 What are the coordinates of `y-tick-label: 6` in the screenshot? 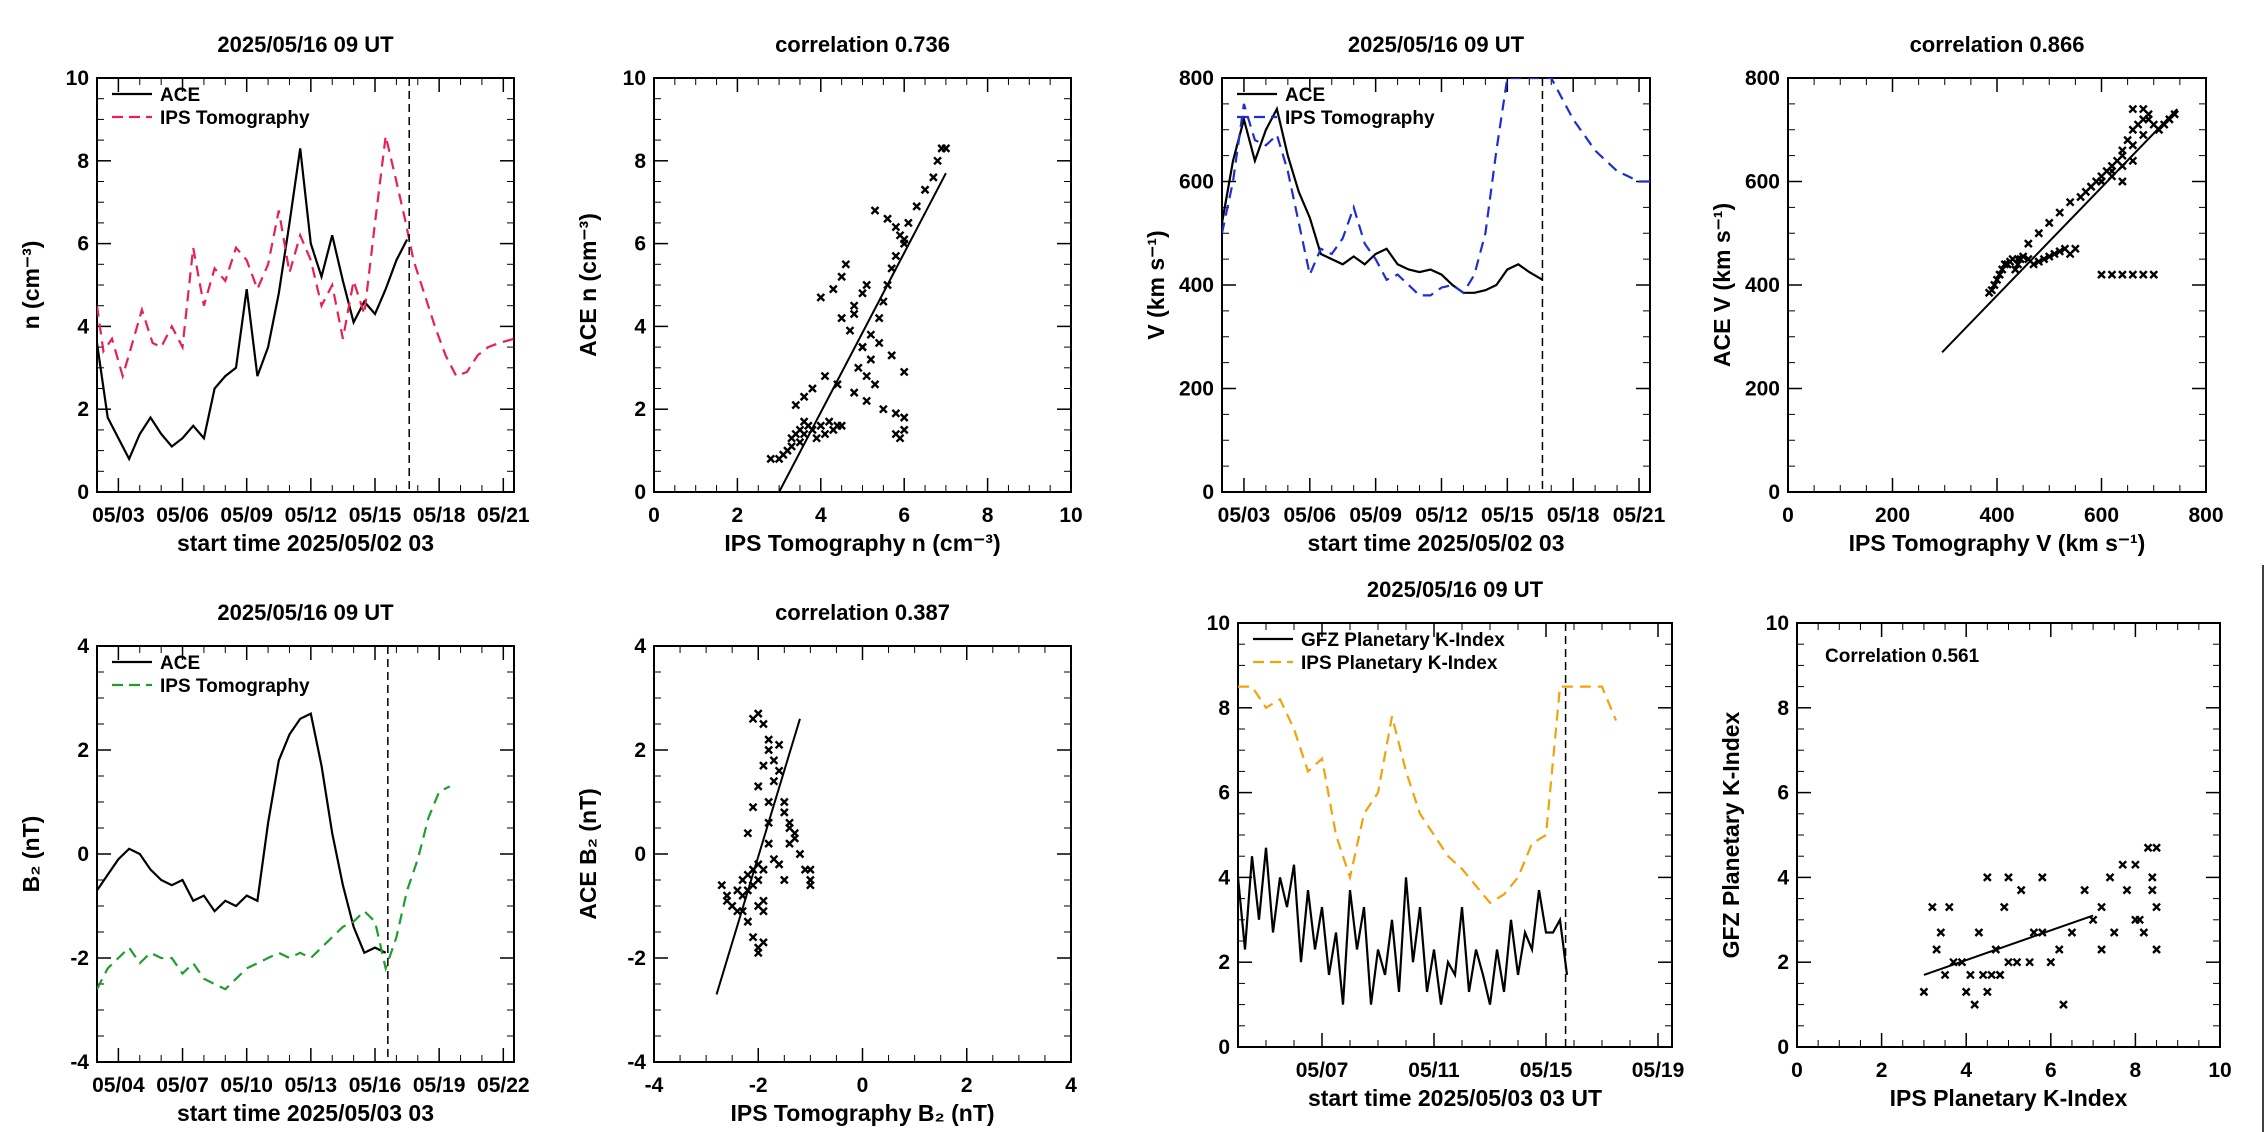 It's located at (1783, 793).